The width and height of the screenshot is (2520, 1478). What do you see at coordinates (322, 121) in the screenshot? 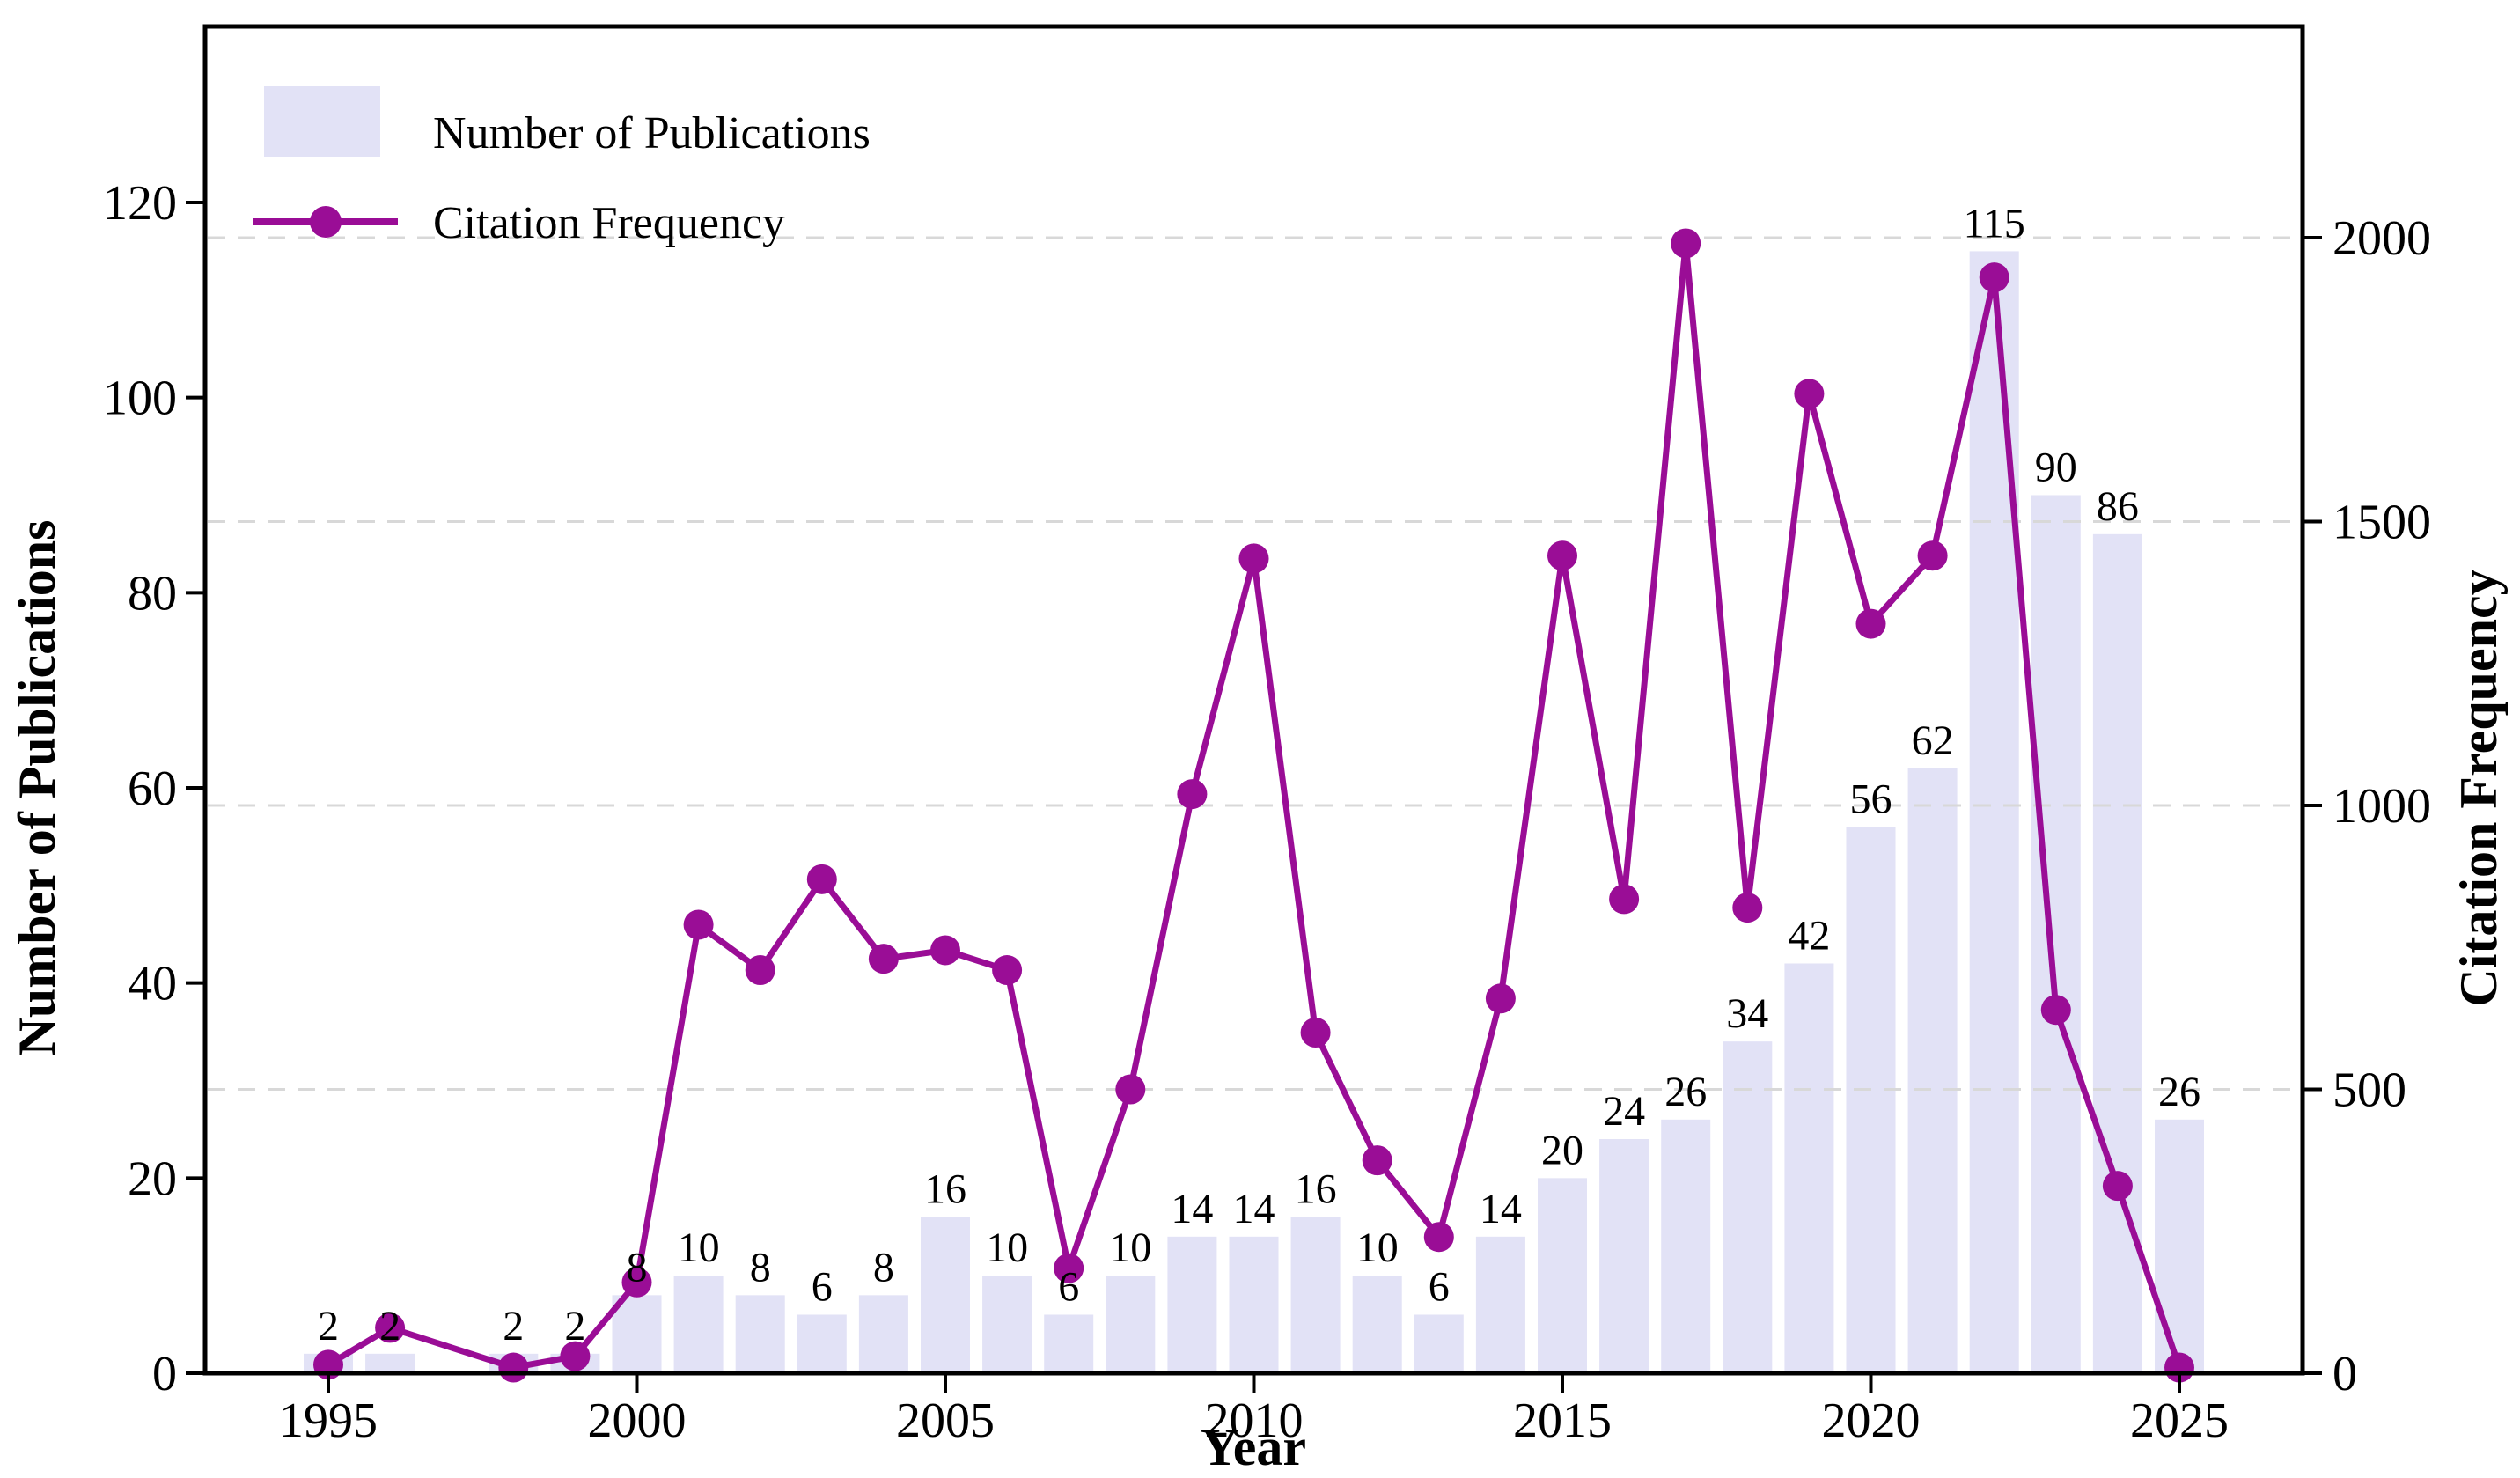
I see `legend-bar-swatch` at bounding box center [322, 121].